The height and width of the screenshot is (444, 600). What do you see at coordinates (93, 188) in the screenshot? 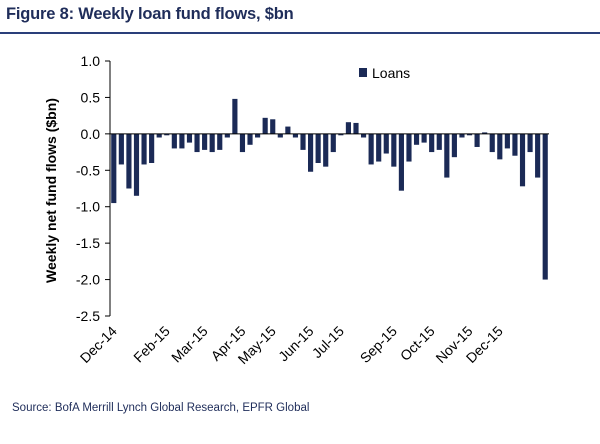
I see `y-axis-ticks: 1.0 0.5 0.0 -0.5 -1.0 -1.5 -2.0 -2.5` at bounding box center [93, 188].